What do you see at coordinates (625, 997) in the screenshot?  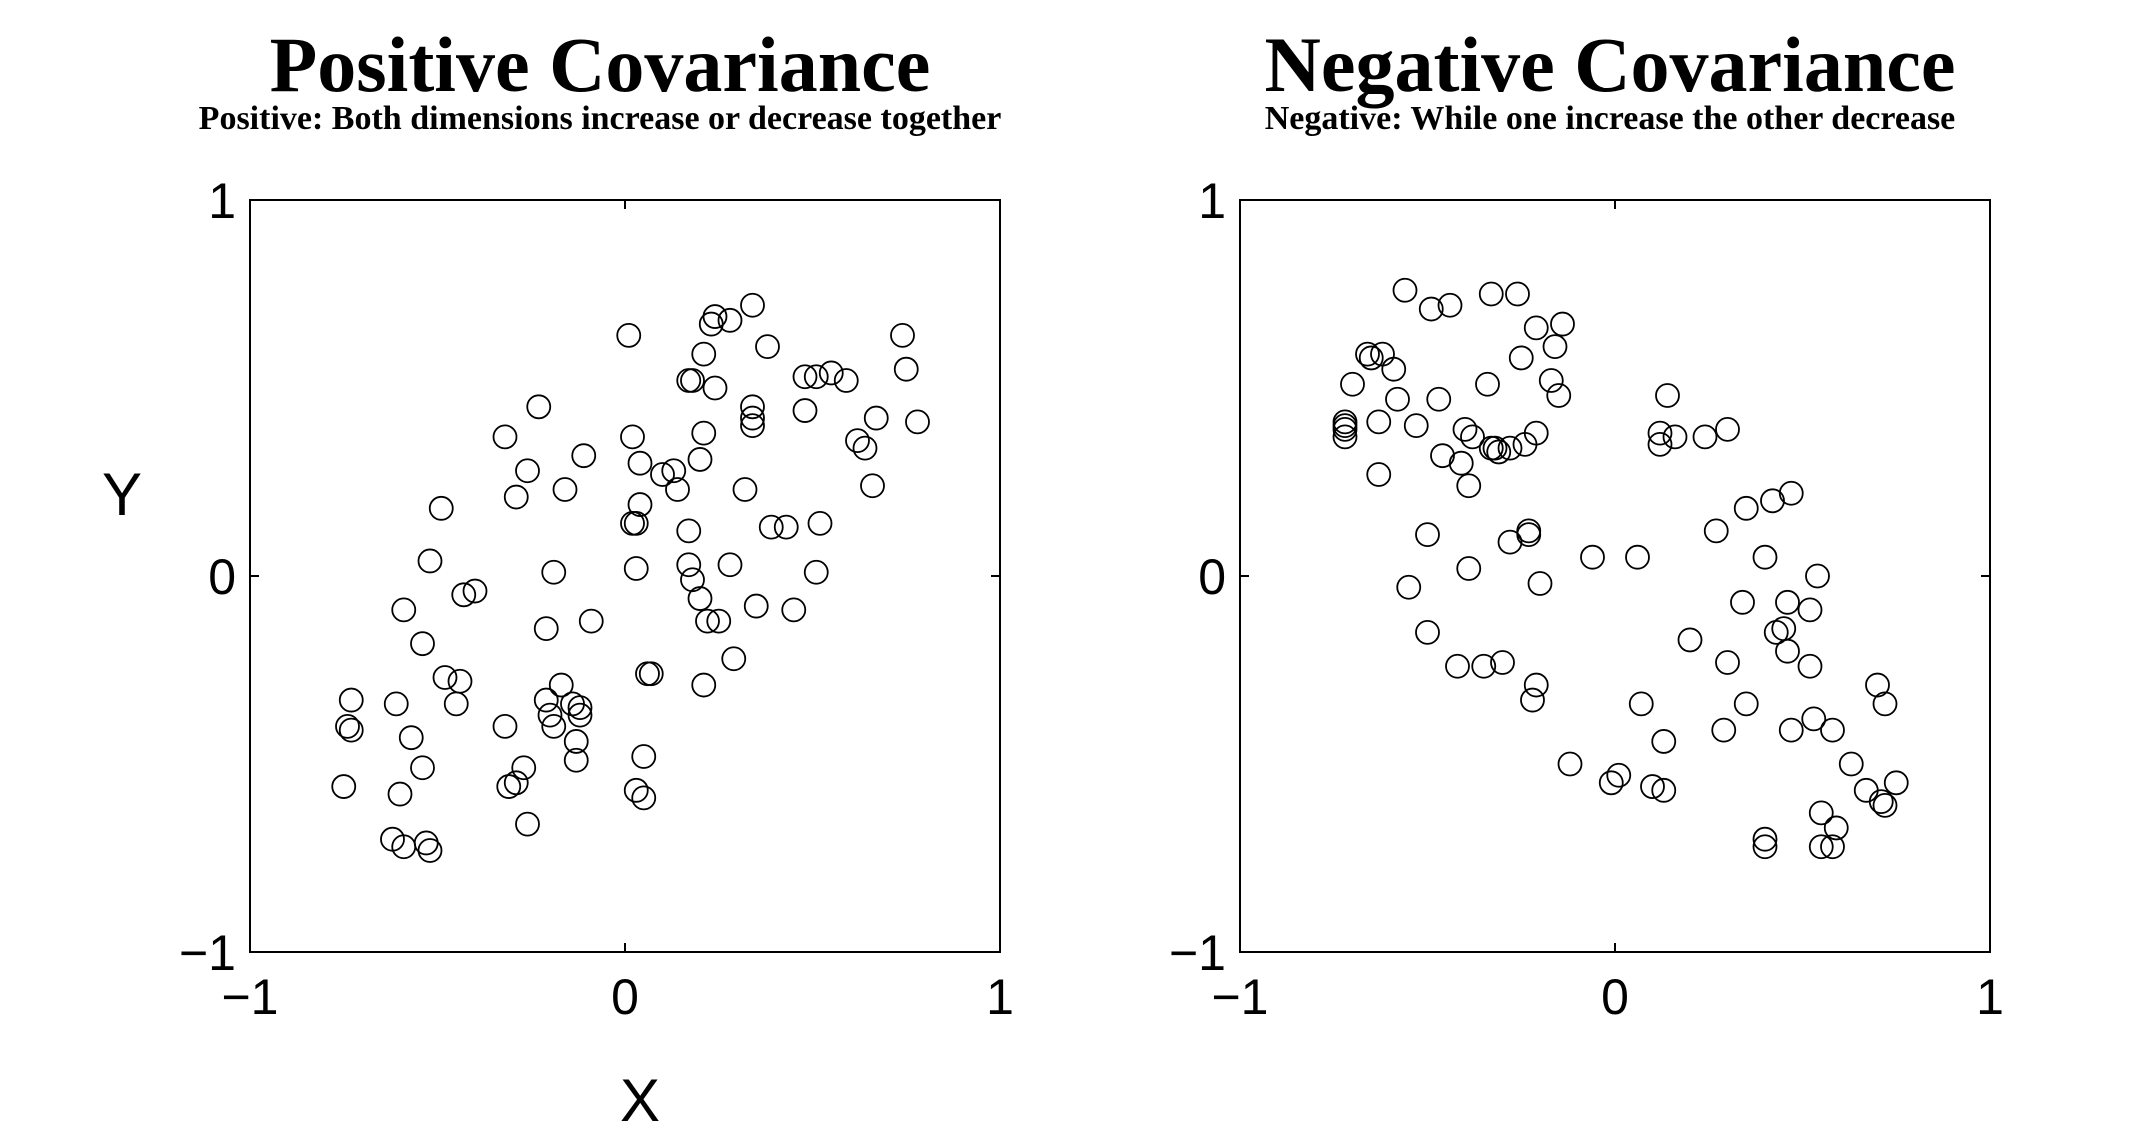 I see `x-tick-label: 0` at bounding box center [625, 997].